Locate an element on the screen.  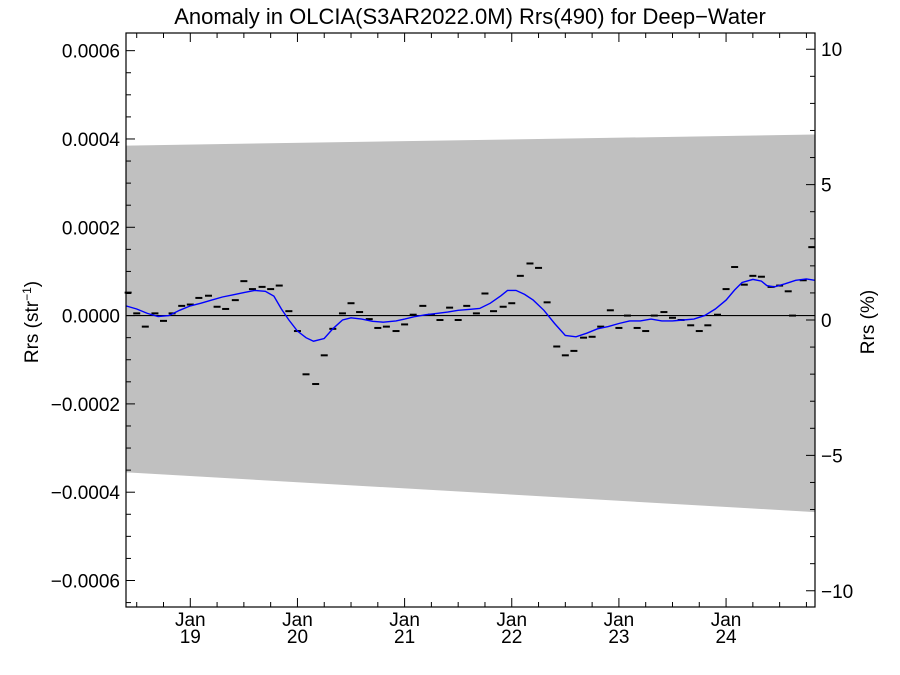
y-axis-label-superscript: −1 is located at coordinates (27, 294).